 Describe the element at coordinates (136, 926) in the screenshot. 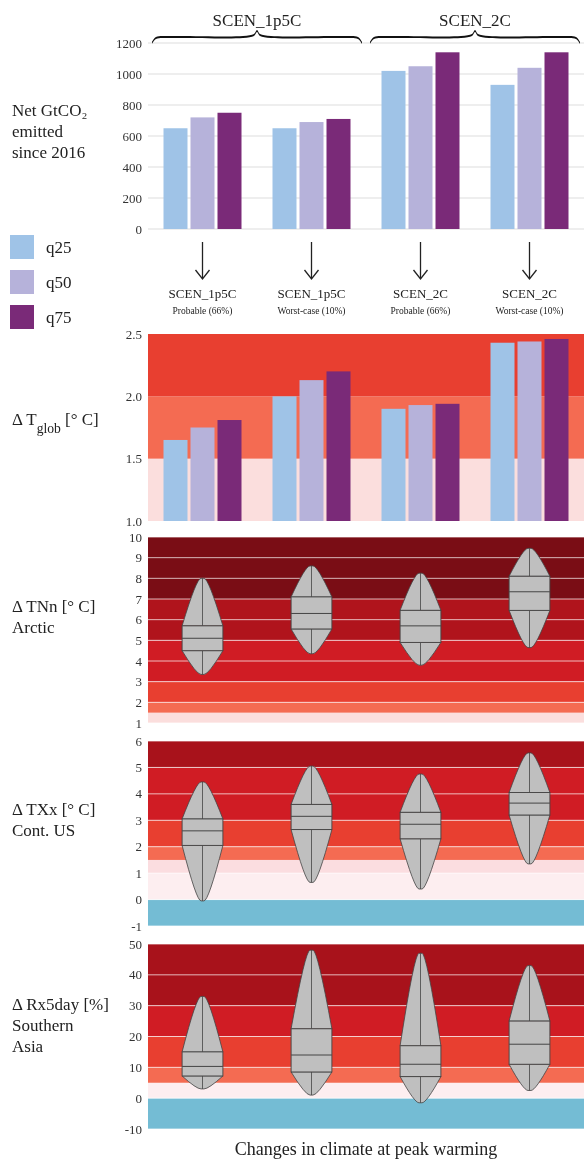

I see `y-tick-label: -1` at that location.